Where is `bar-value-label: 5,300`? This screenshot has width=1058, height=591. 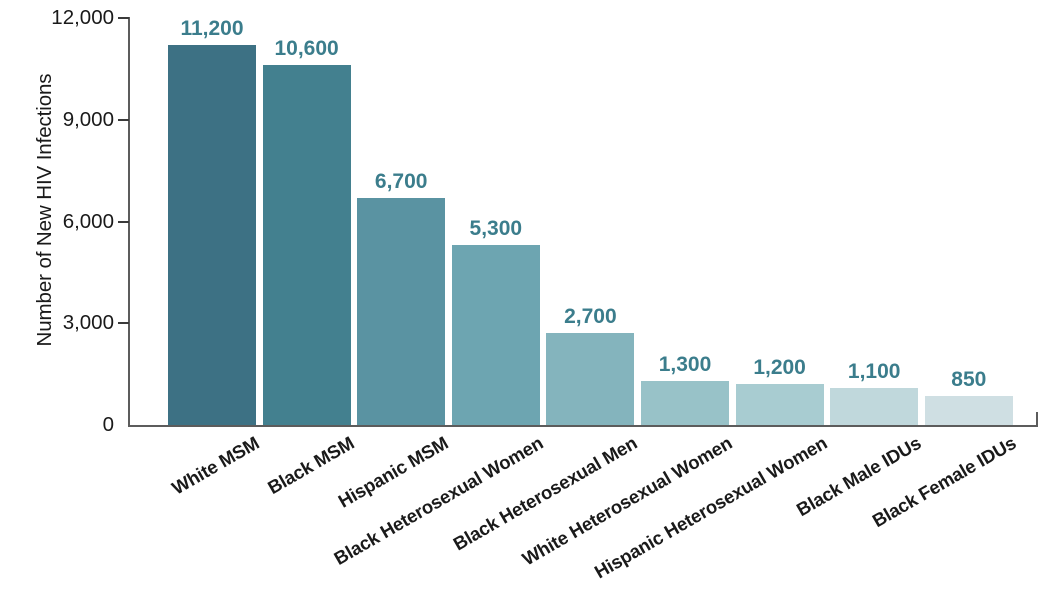 bar-value-label: 5,300 is located at coordinates (496, 229).